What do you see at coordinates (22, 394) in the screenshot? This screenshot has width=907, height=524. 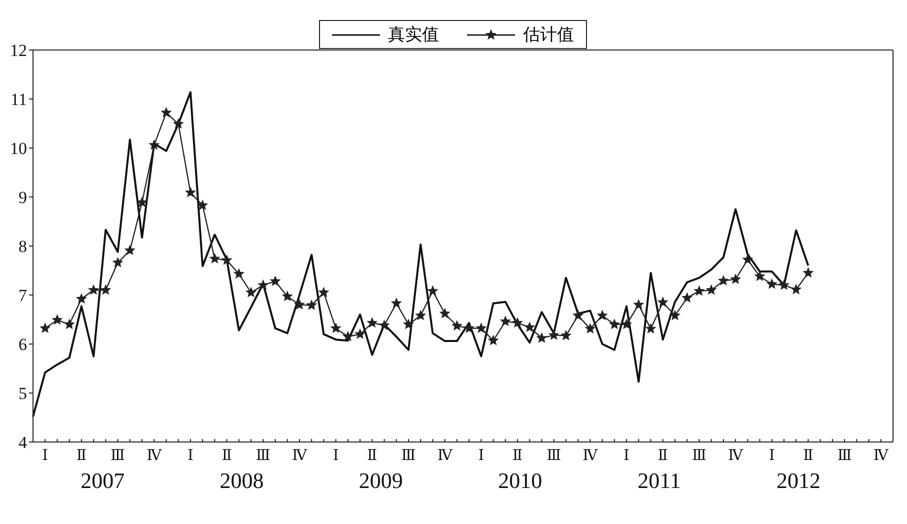 I see `y-tick-label: 5` at bounding box center [22, 394].